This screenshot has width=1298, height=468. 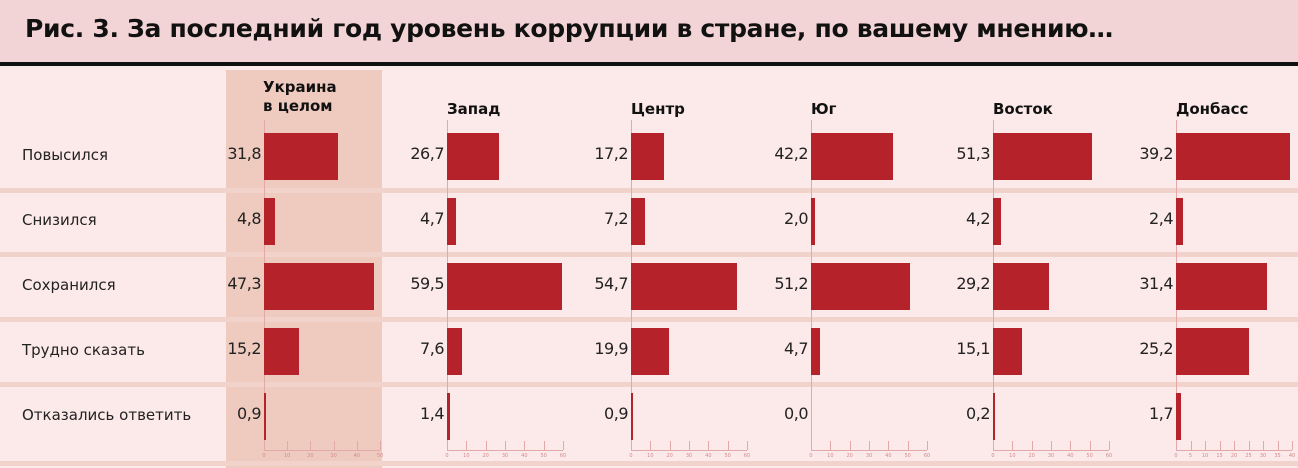 What do you see at coordinates (427, 153) in the screenshot?
I see `value-label: 26,7` at bounding box center [427, 153].